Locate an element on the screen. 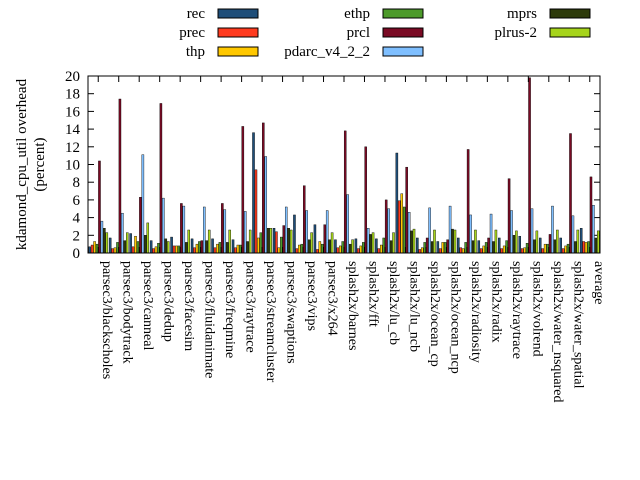 The height and width of the screenshot is (480, 640). y-tick-label-14: 14 is located at coordinates (73, 130).